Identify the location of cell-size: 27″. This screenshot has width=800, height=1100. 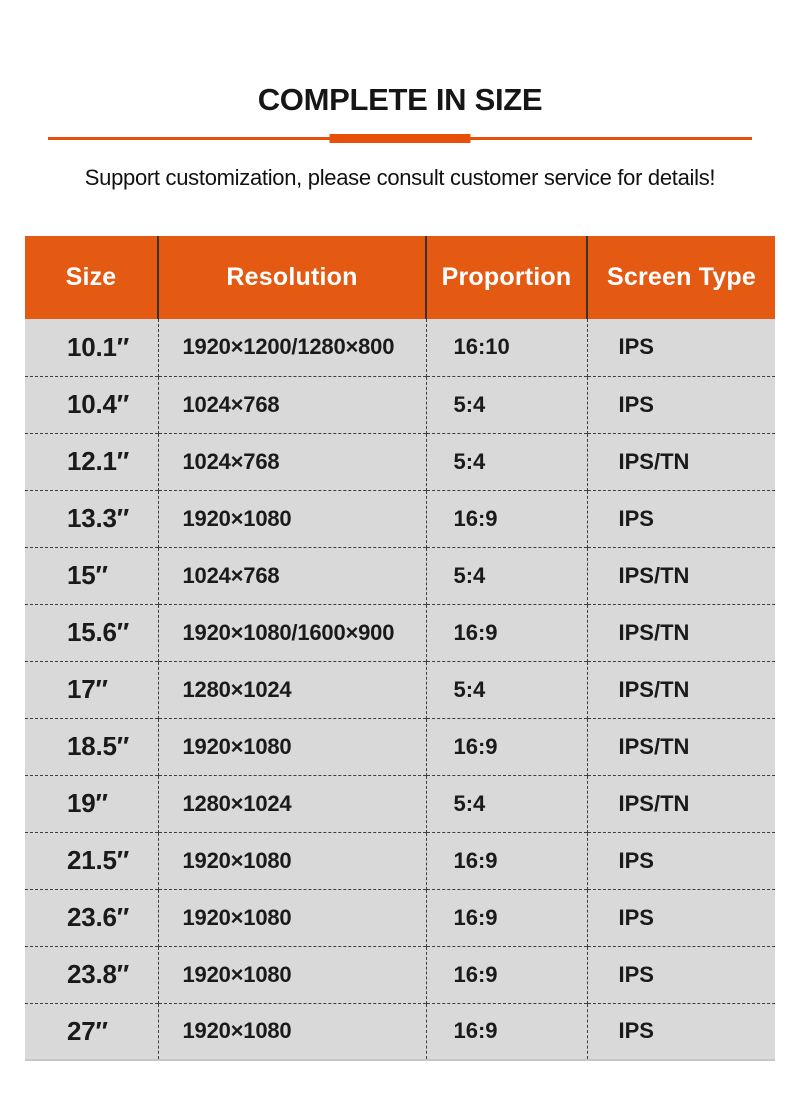
(91, 1031).